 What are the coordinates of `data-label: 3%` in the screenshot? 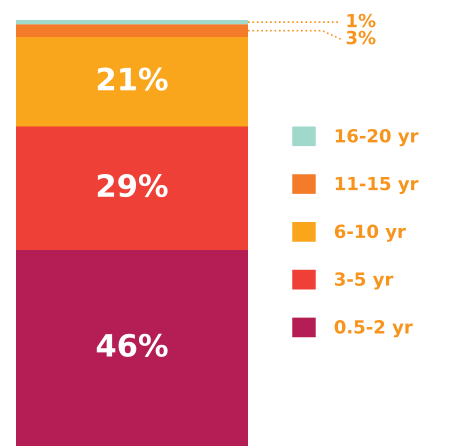 It's located at (361, 37).